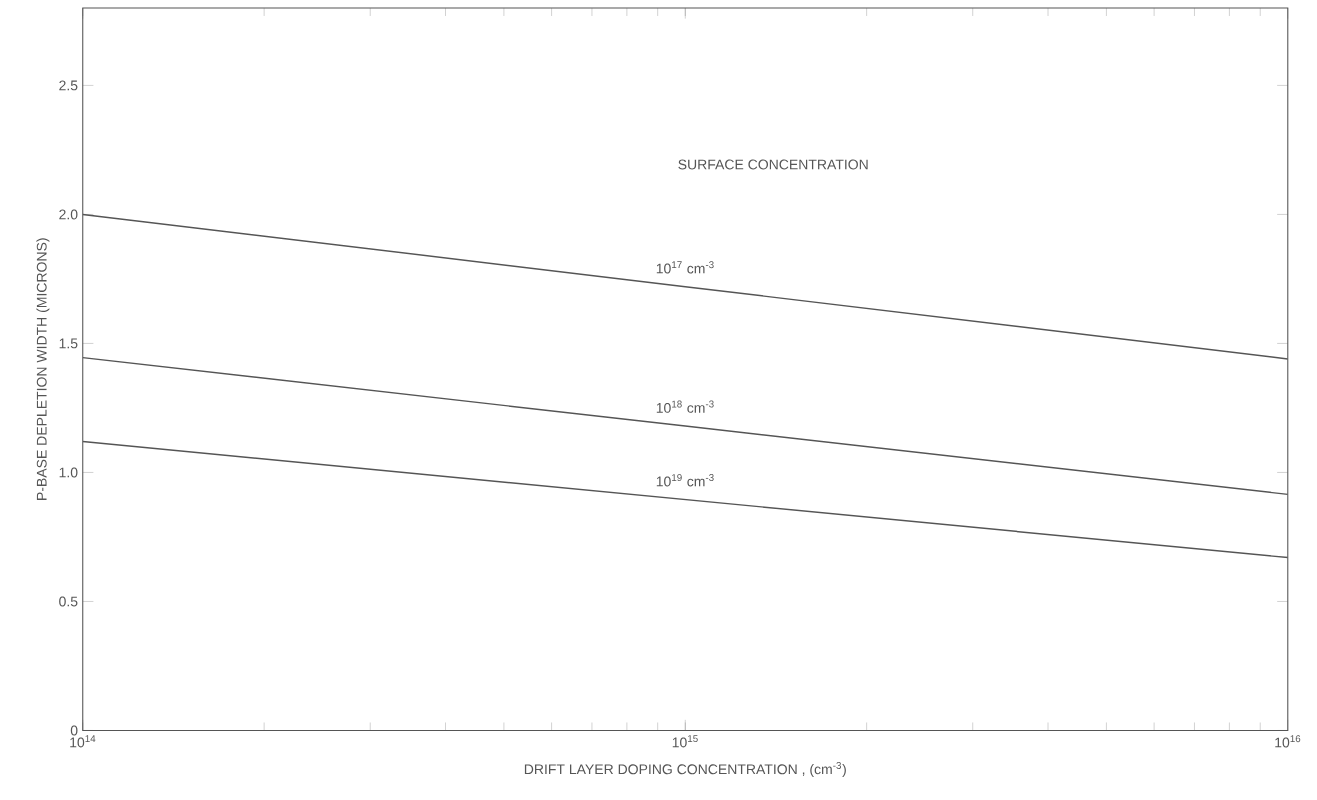 The height and width of the screenshot is (800, 1317). I want to click on series-label: 10$^{17}$ cm$^{-3}$, so click(685, 267).